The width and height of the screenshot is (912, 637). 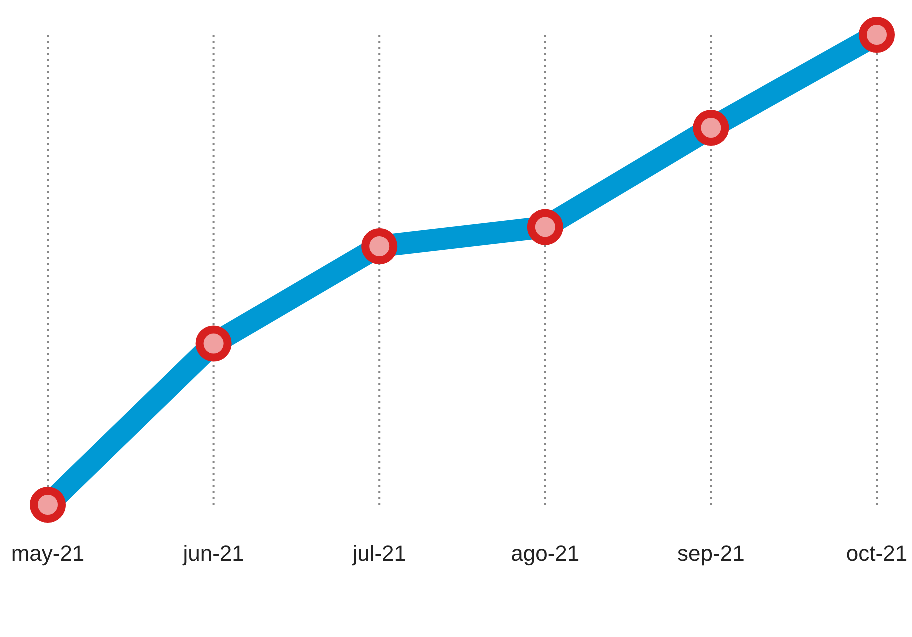 What do you see at coordinates (545, 553) in the screenshot?
I see `x-tick-label: ago-21` at bounding box center [545, 553].